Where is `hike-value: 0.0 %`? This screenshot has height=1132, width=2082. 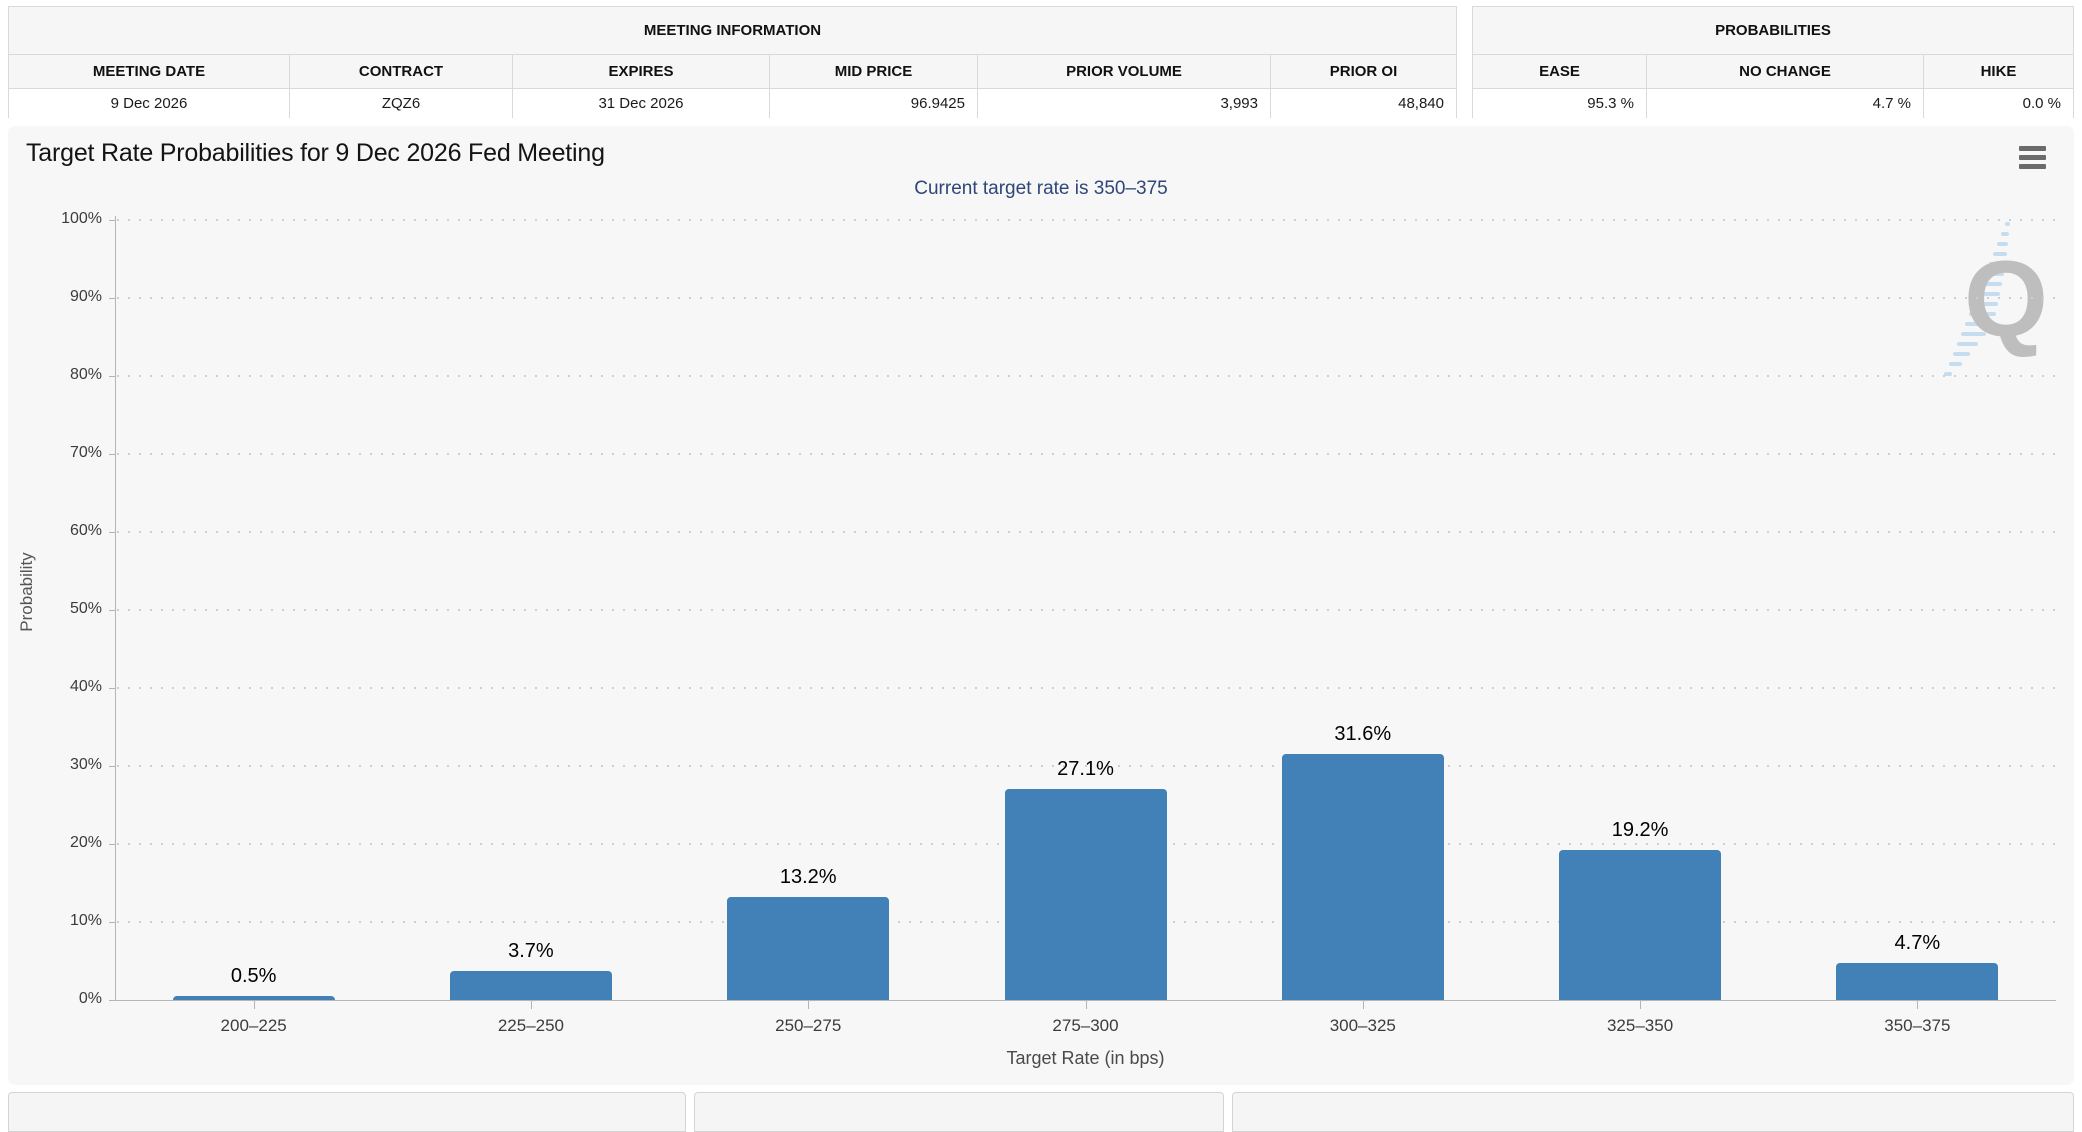 hike-value: 0.0 % is located at coordinates (2041, 103).